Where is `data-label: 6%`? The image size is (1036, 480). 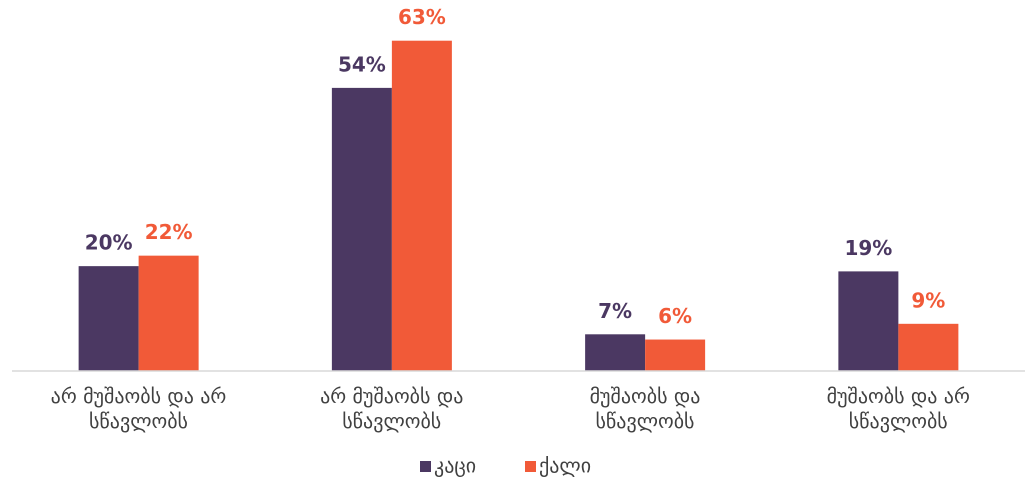
data-label: 6% is located at coordinates (675, 316).